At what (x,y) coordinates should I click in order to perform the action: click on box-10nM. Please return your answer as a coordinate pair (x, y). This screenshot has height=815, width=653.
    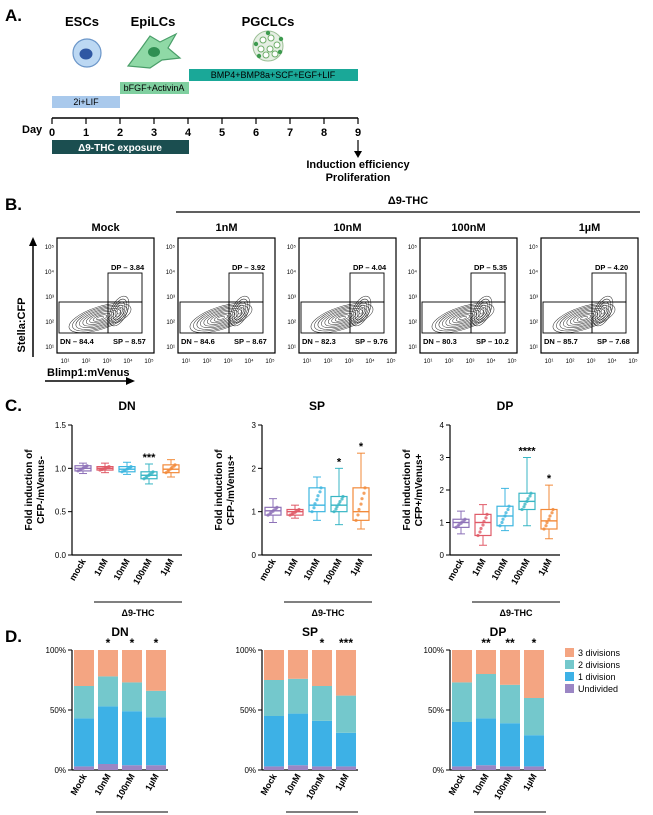
    Looking at the image, I should click on (317, 498).